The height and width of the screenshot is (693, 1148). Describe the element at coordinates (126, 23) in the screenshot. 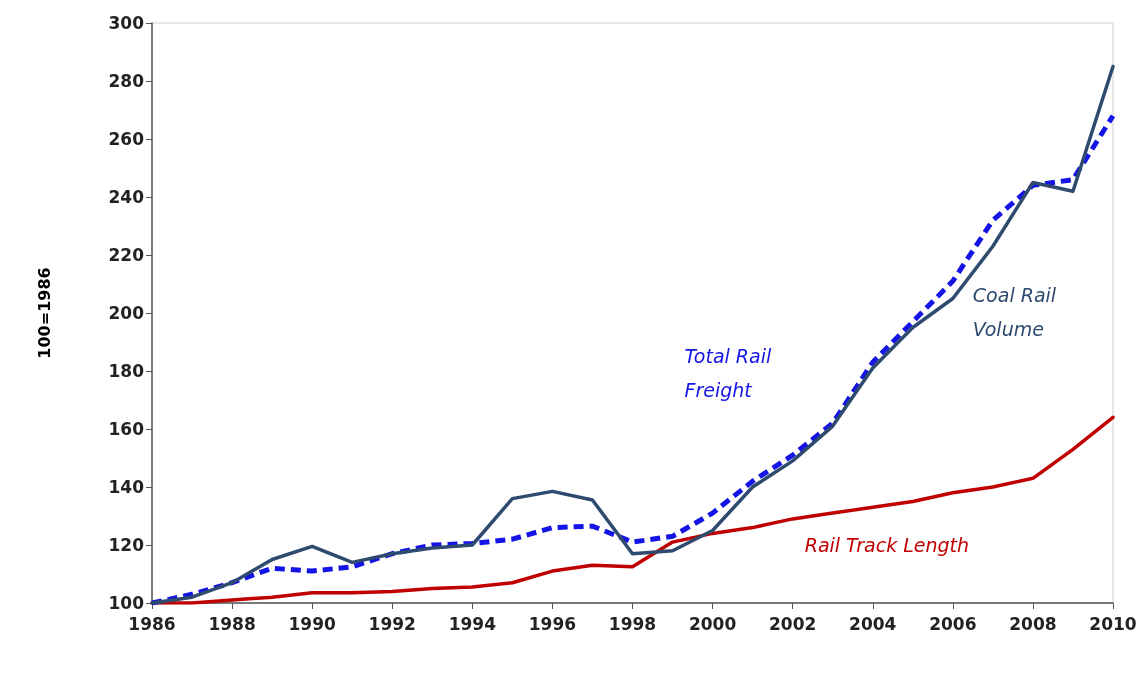

I see `y-tick-label: 300` at that location.